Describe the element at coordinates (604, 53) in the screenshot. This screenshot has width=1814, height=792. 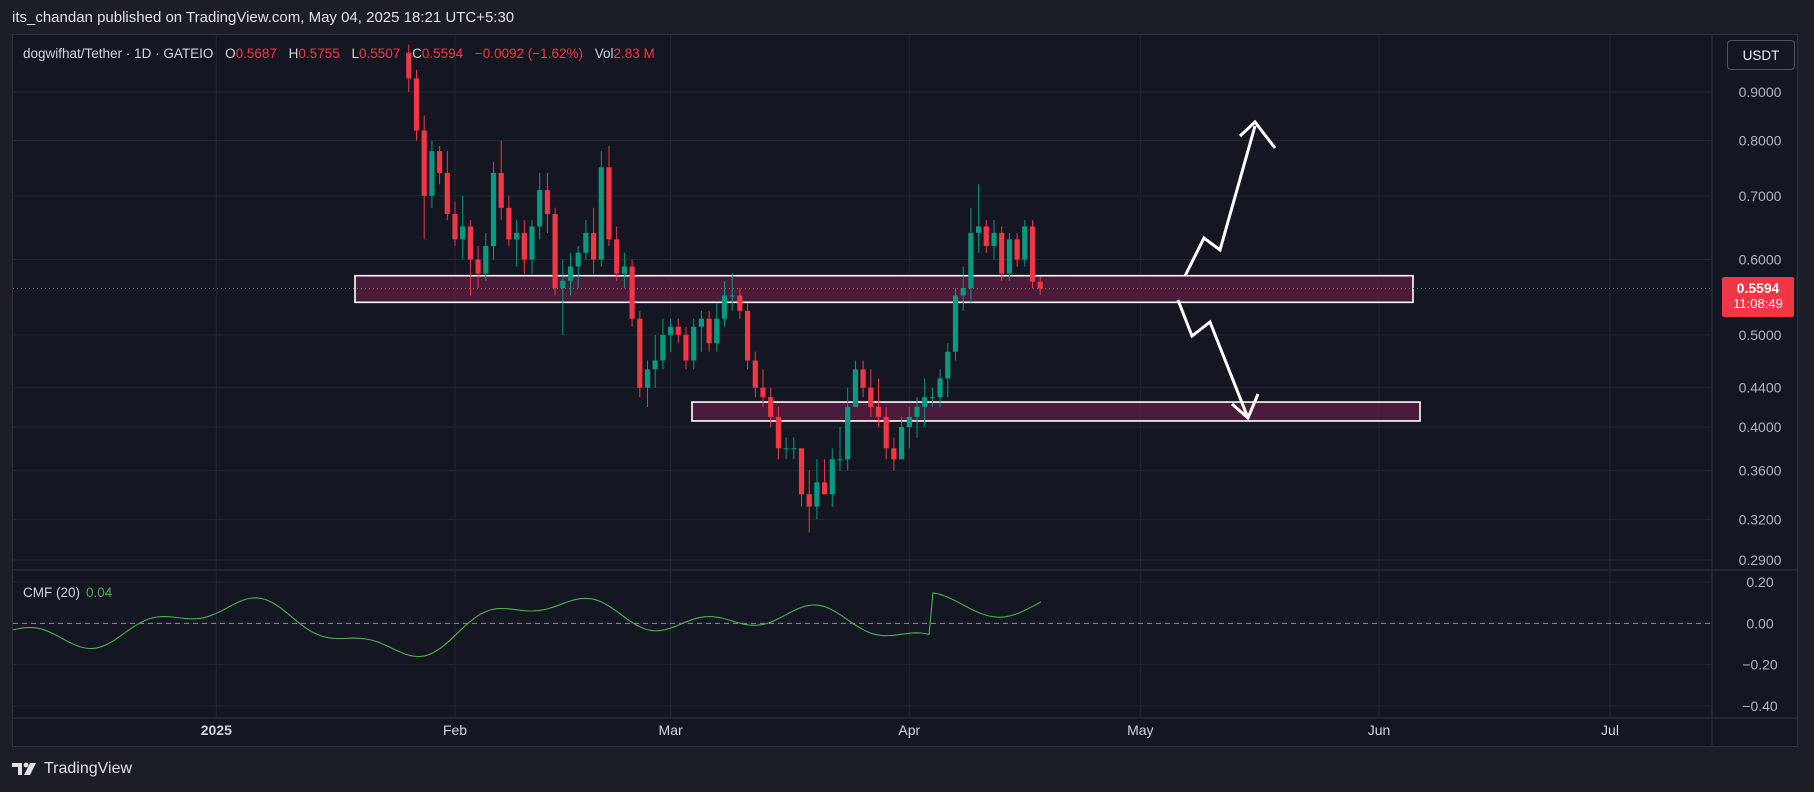
I see `volume-label: Vol` at that location.